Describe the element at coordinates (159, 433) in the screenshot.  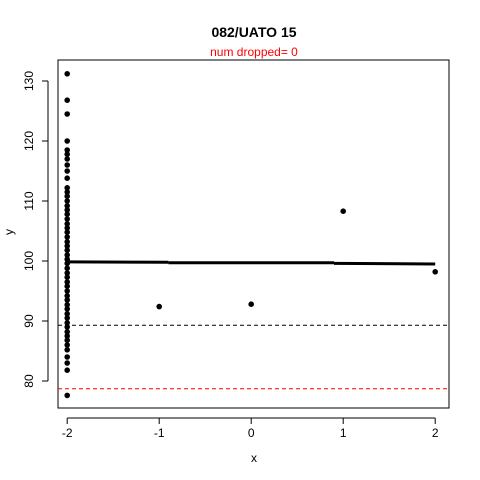
I see `x-tick-label: -1` at that location.